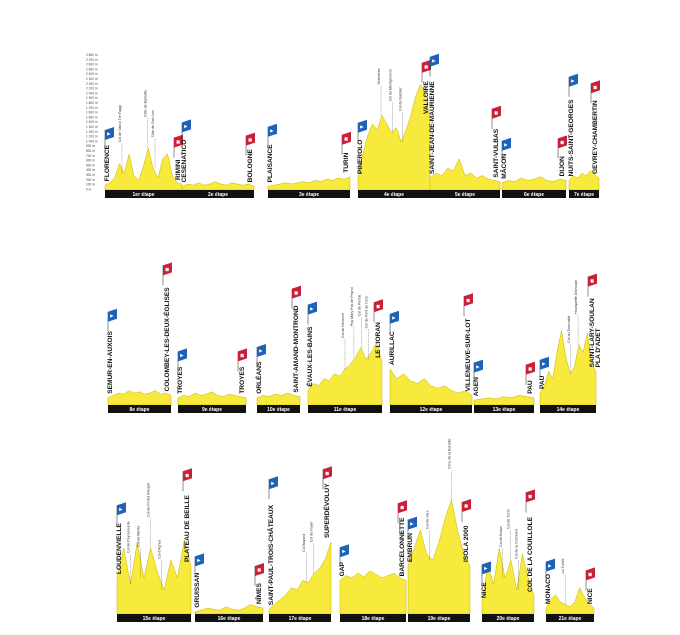 The width and height of the screenshot is (680, 635). I want to click on stage-number-label: 6e étape, so click(534, 195).